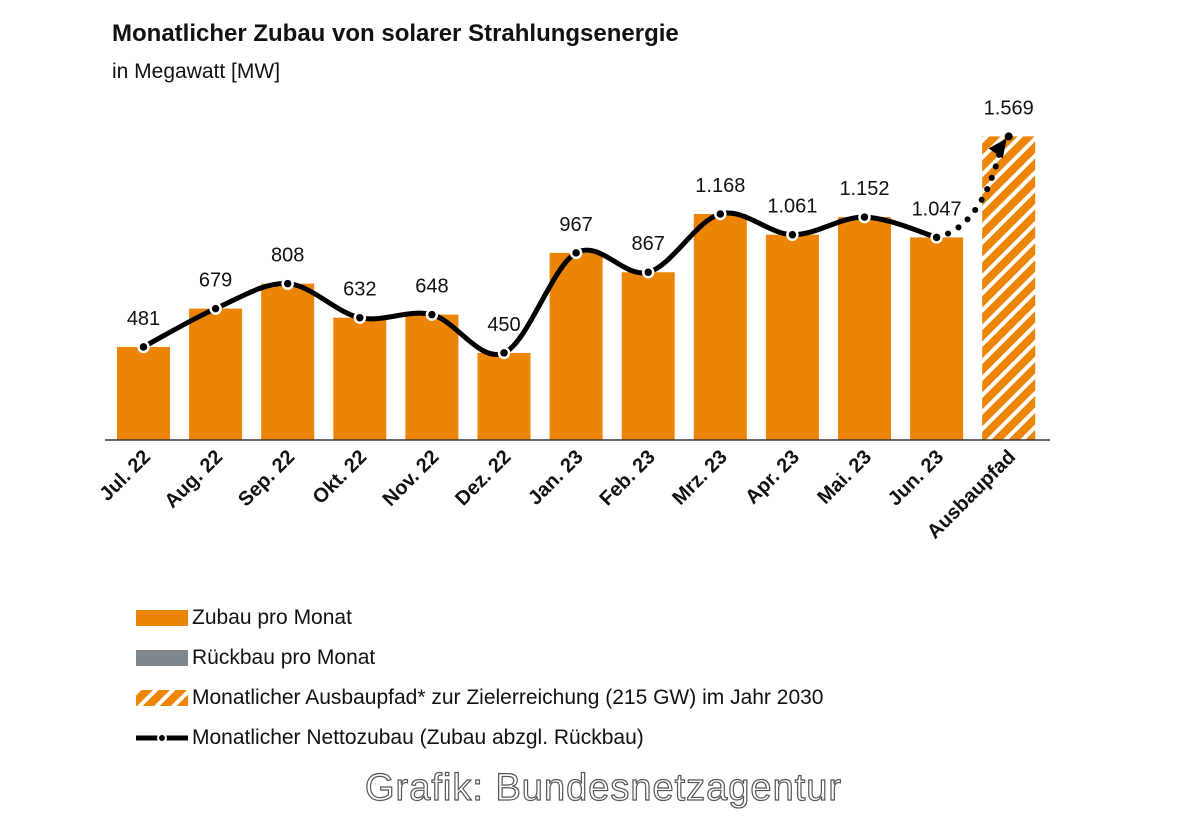 The width and height of the screenshot is (1200, 821). What do you see at coordinates (556, 478) in the screenshot?
I see `x-tick-label: Jan. 23` at bounding box center [556, 478].